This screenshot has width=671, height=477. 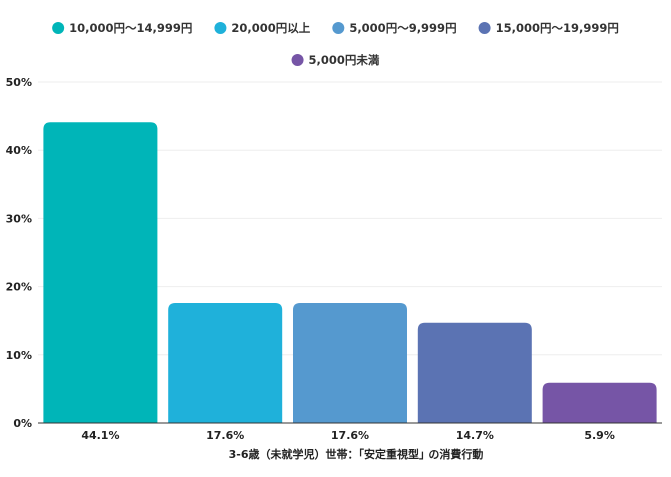 I want to click on legend-label-1: 10,000円～14,999円, so click(x=130, y=28).